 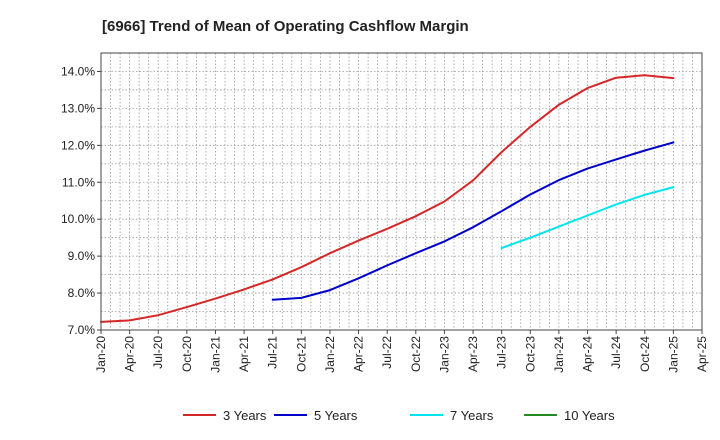 What do you see at coordinates (82, 293) in the screenshot?
I see `y-tick-label: 8.0%` at bounding box center [82, 293].